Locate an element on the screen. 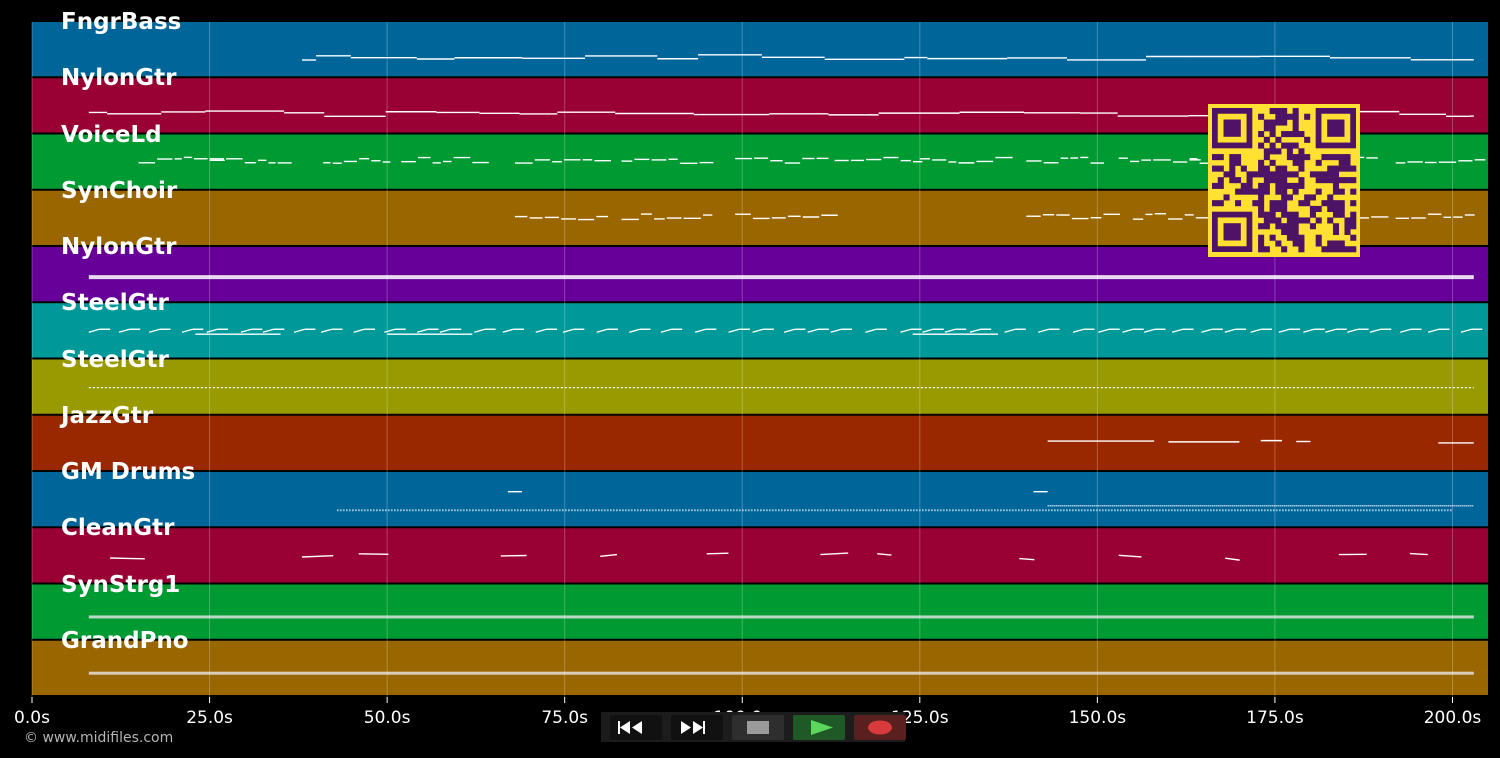 The height and width of the screenshot is (758, 1500). record-icon is located at coordinates (880, 727).